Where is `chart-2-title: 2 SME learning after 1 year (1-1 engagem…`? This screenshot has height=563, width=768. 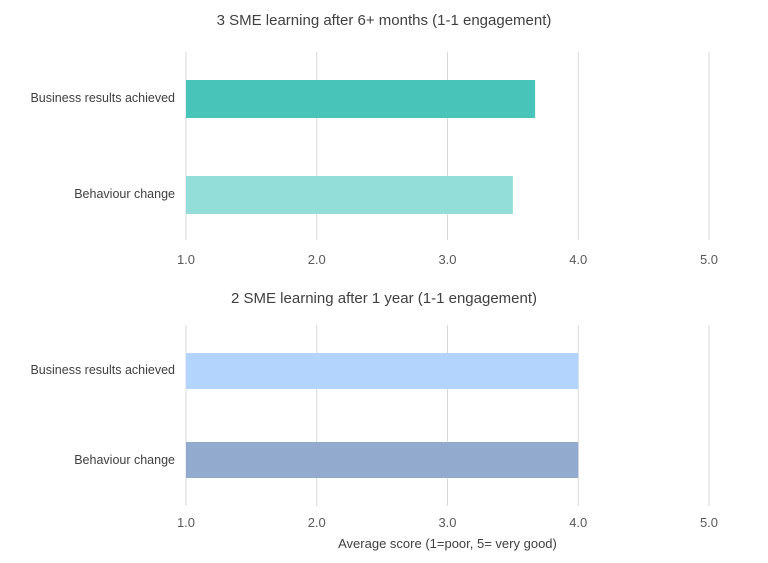
chart-2-title: 2 SME learning after 1 year (1-1 engagem… is located at coordinates (384, 298).